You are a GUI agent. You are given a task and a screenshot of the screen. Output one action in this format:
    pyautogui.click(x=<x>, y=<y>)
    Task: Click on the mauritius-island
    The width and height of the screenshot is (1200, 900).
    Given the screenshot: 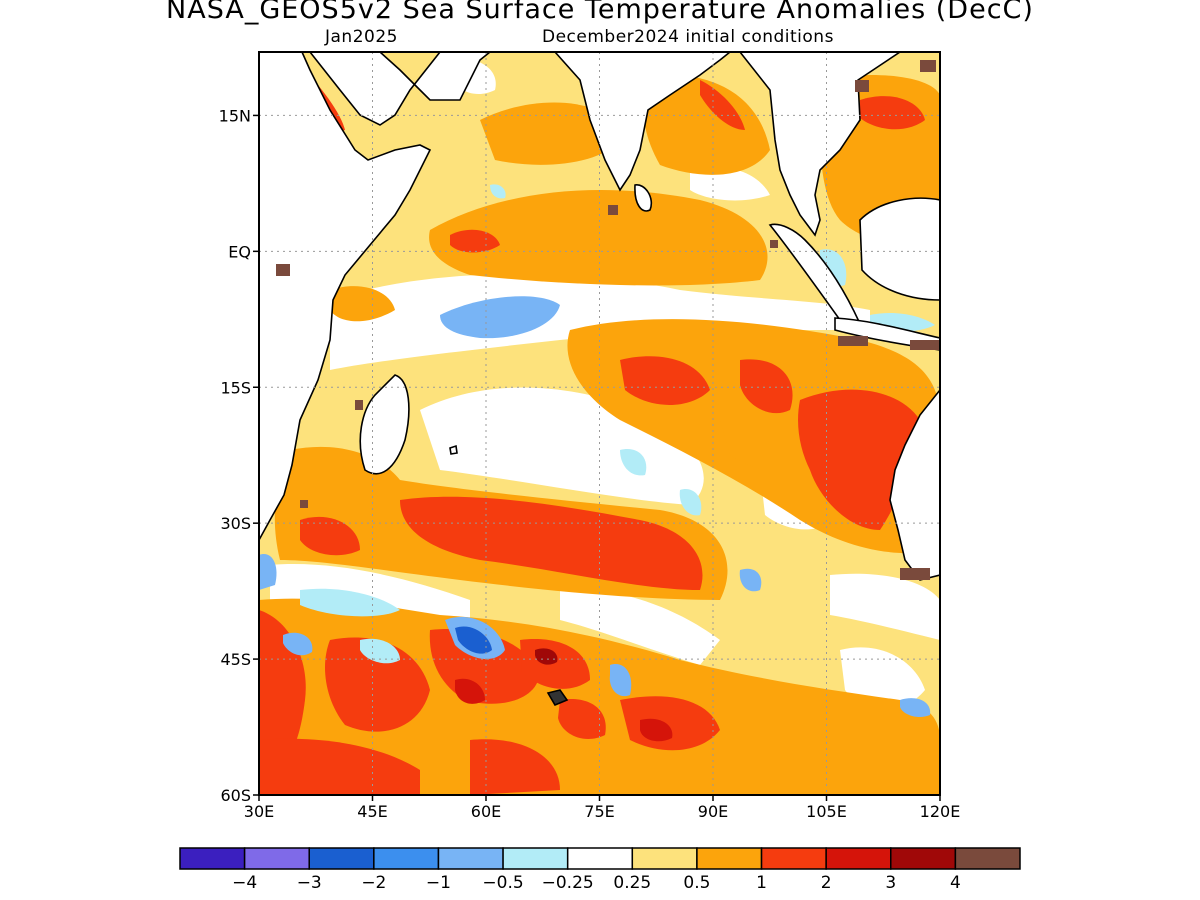 What is the action you would take?
    pyautogui.click(x=453, y=449)
    